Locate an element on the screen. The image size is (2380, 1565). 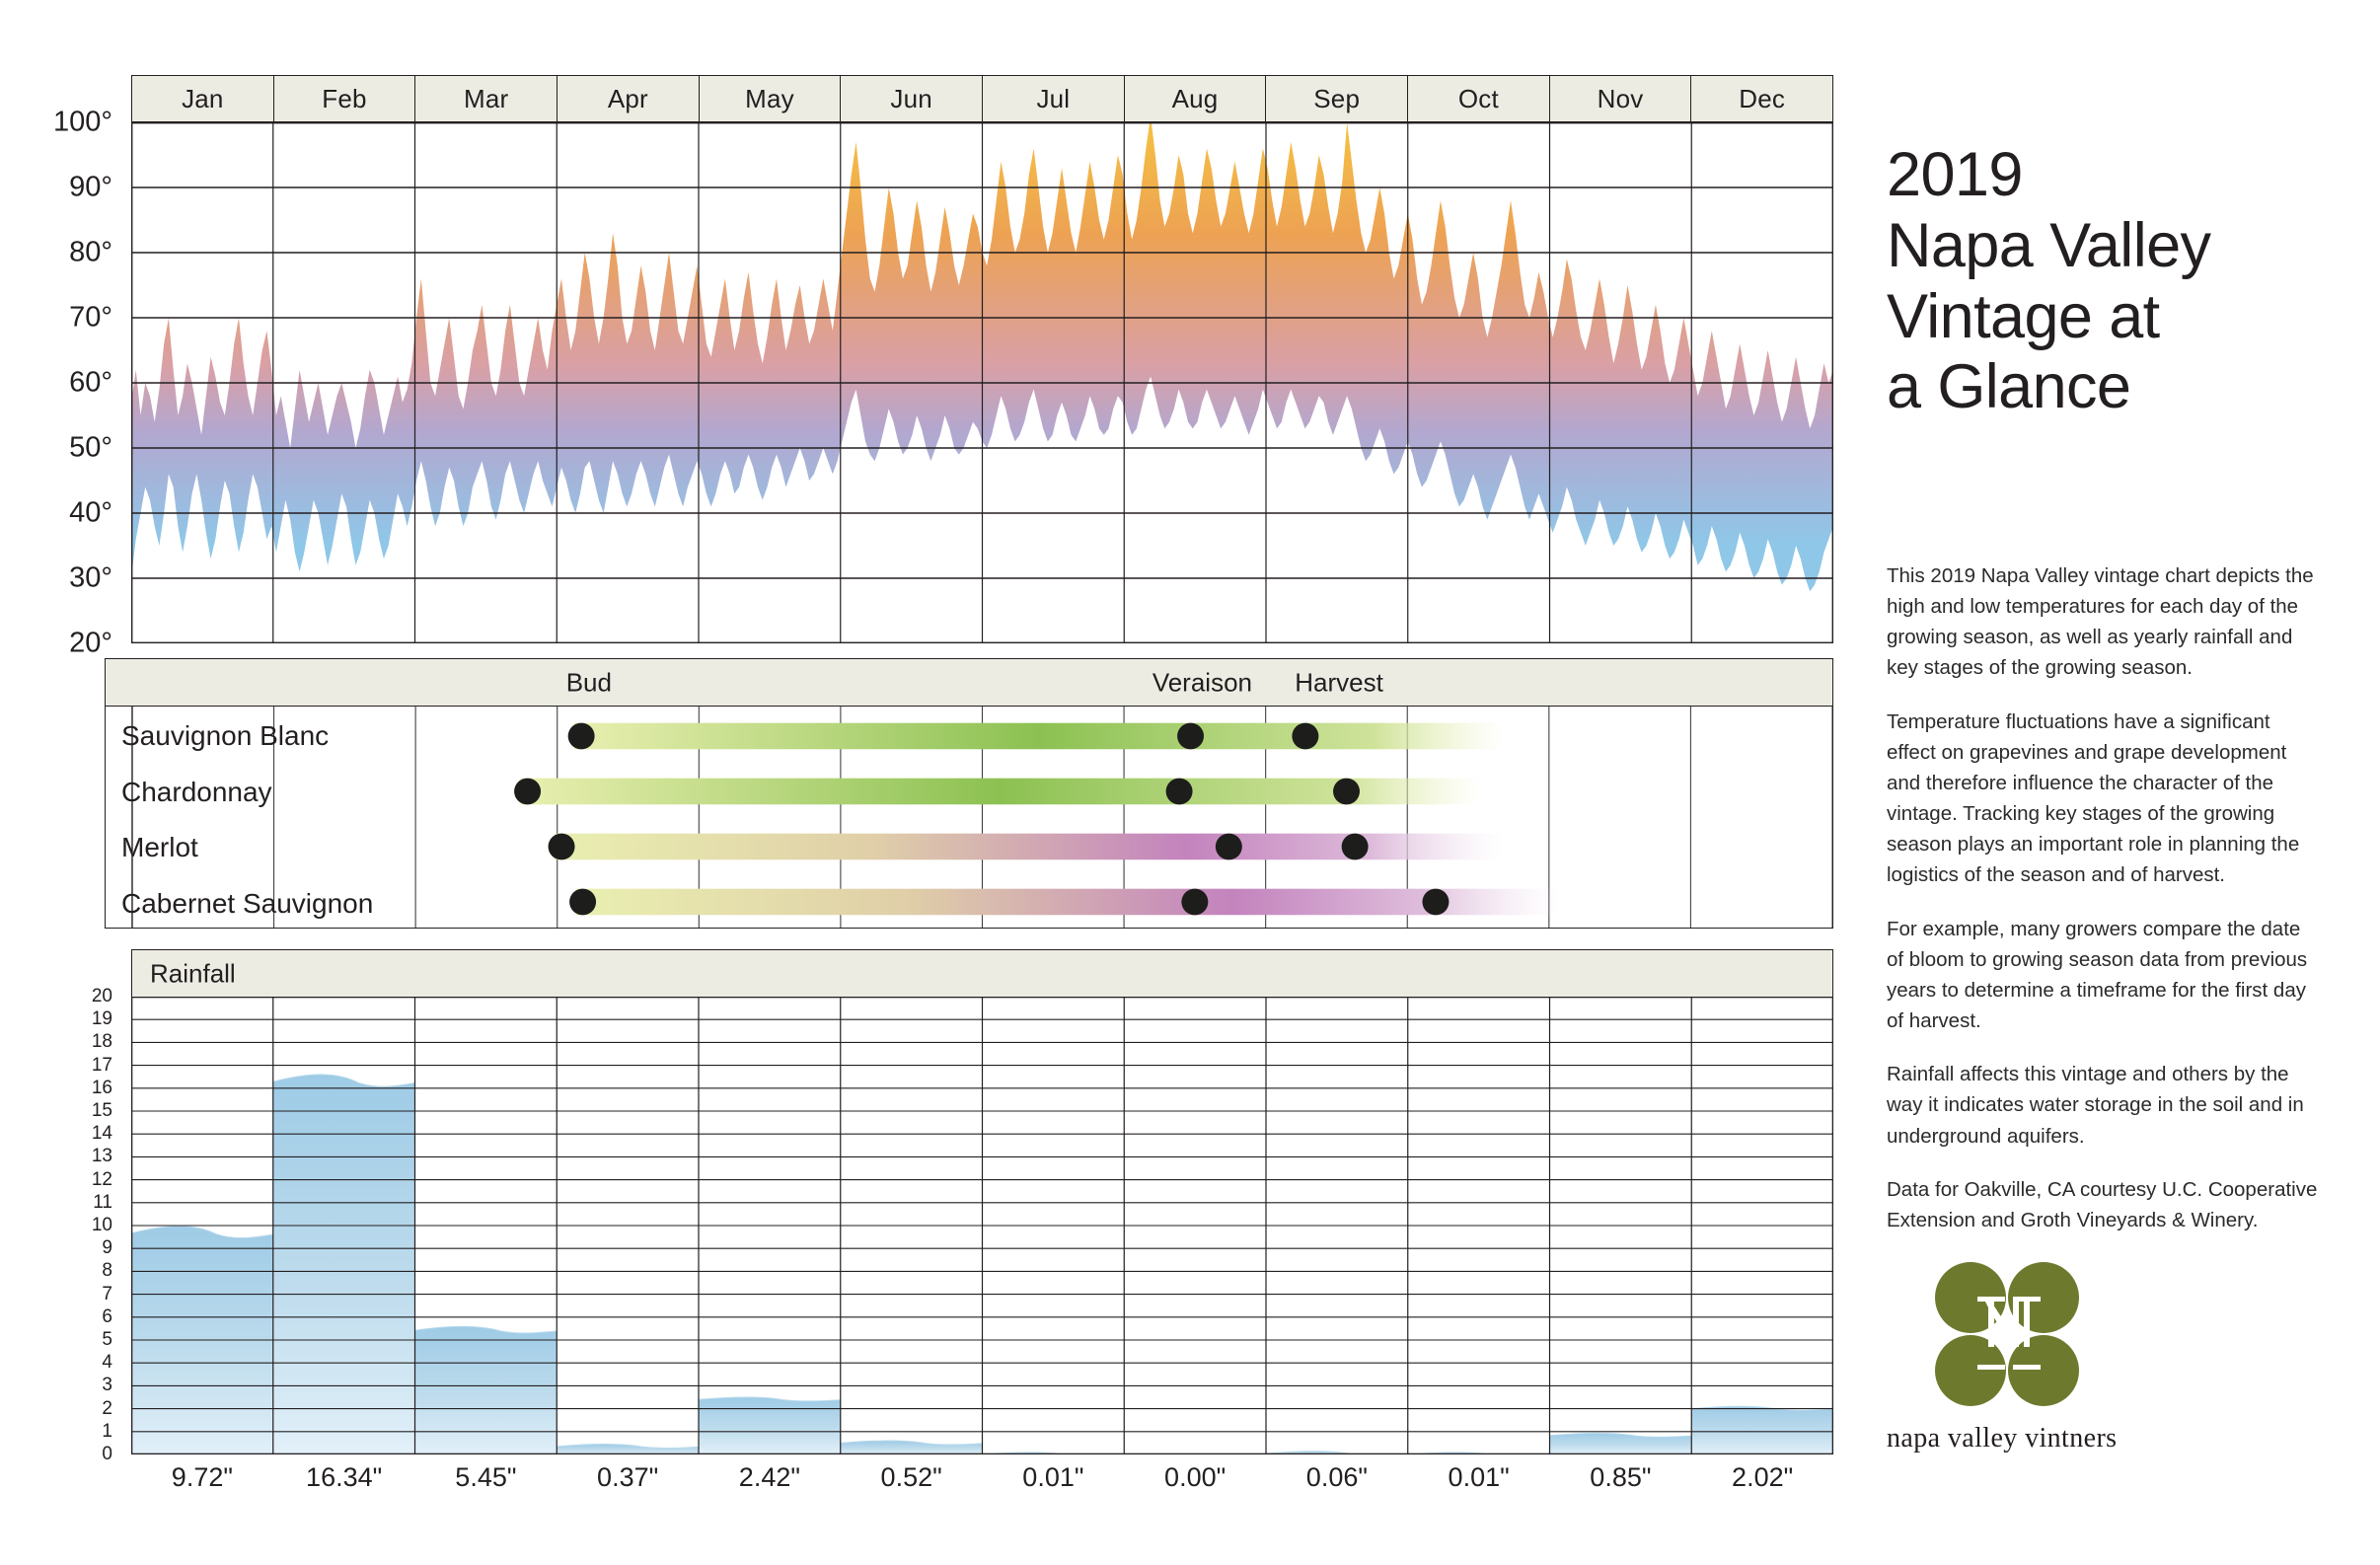
rainfall-total-sep: 0.06" is located at coordinates (1336, 1477).